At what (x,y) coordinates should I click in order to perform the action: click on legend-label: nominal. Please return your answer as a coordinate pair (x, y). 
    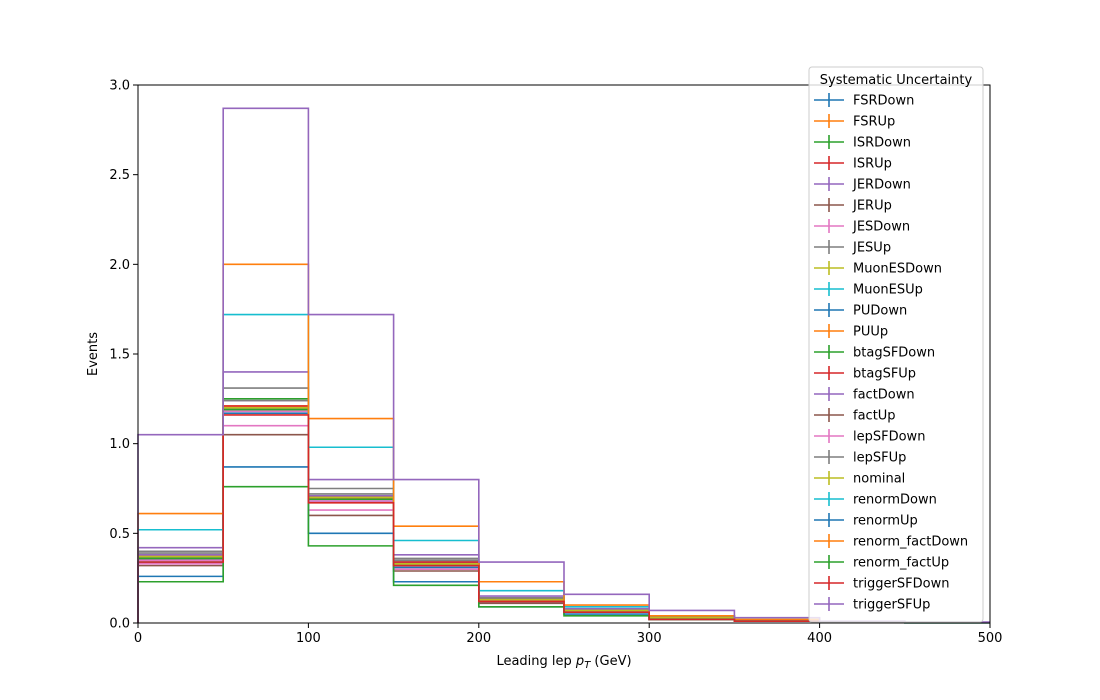
    Looking at the image, I should click on (879, 479).